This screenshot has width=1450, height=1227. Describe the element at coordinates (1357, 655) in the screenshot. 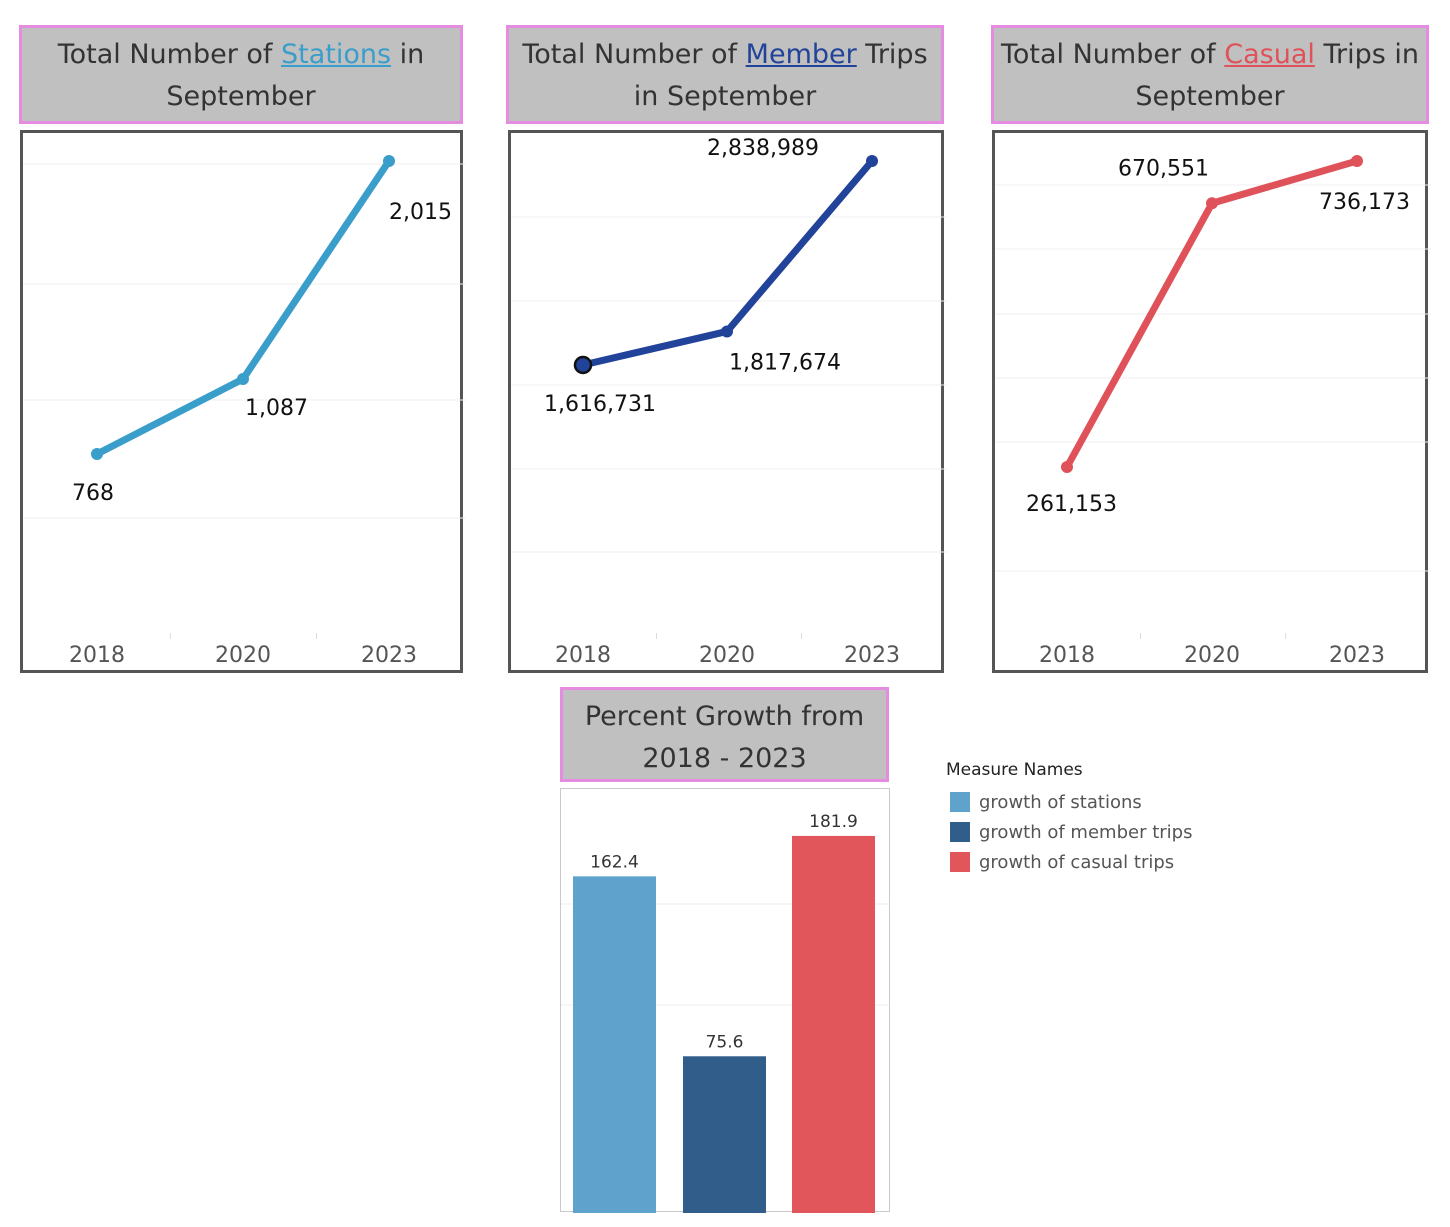

I see `casual-x-tick-2023: 2023` at that location.